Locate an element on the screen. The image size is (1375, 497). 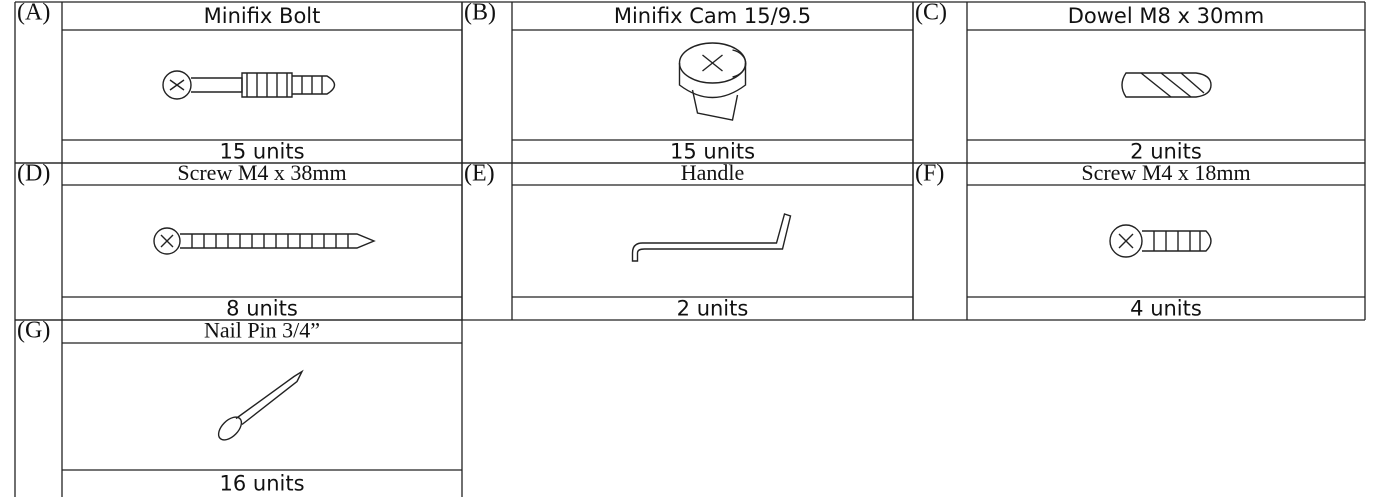
part-letter: (E) is located at coordinates (479, 174).